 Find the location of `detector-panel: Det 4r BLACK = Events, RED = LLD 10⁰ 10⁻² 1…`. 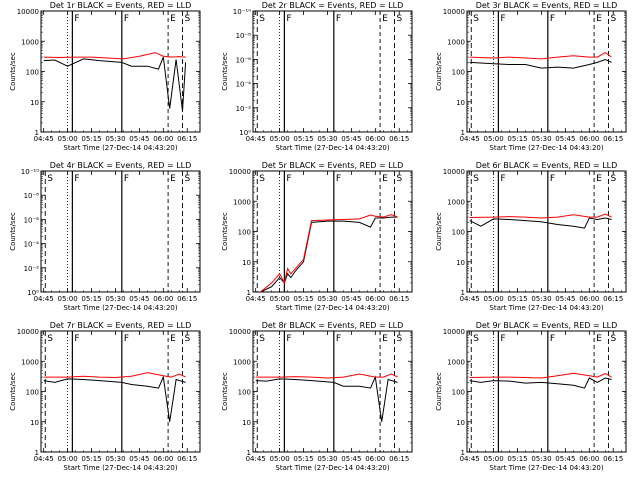

detector-panel: Det 4r BLACK = Events, RED = LLD 10⁰ 10⁻² 1… is located at coordinates (105, 236).